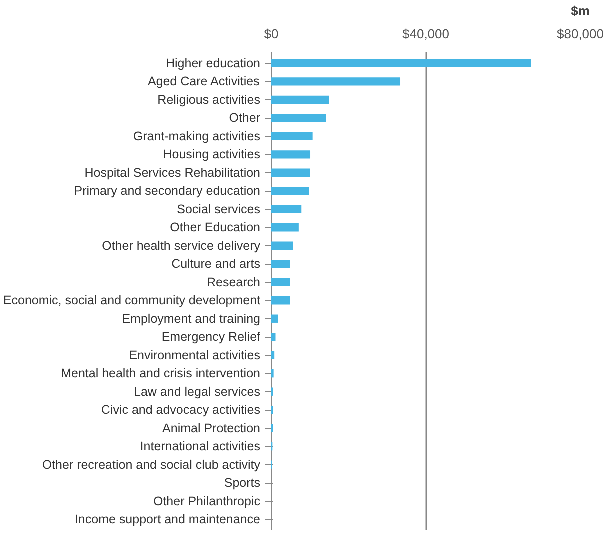  What do you see at coordinates (215, 227) in the screenshot?
I see `y-tick-label: Other Education` at bounding box center [215, 227].